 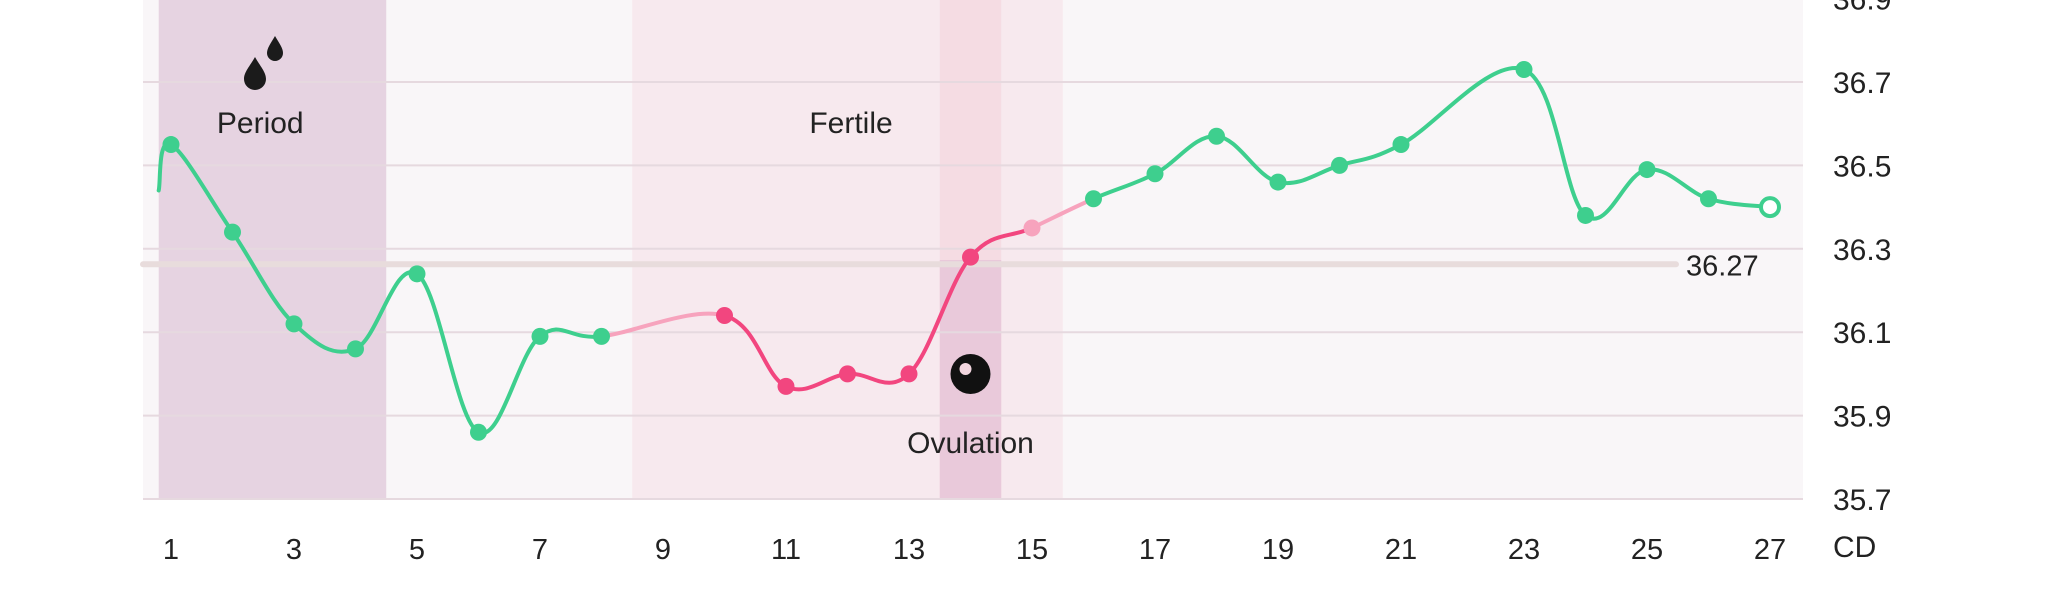 I want to click on y-tick-label: 36.5, so click(x=1862, y=166).